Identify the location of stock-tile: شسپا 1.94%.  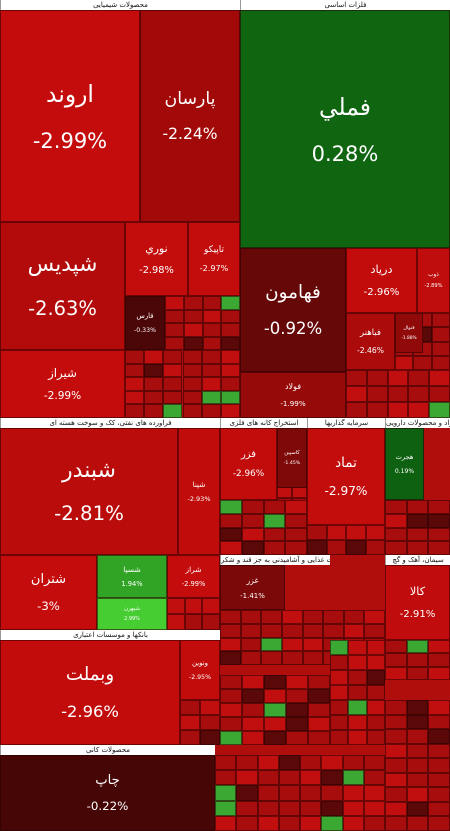
(132, 576).